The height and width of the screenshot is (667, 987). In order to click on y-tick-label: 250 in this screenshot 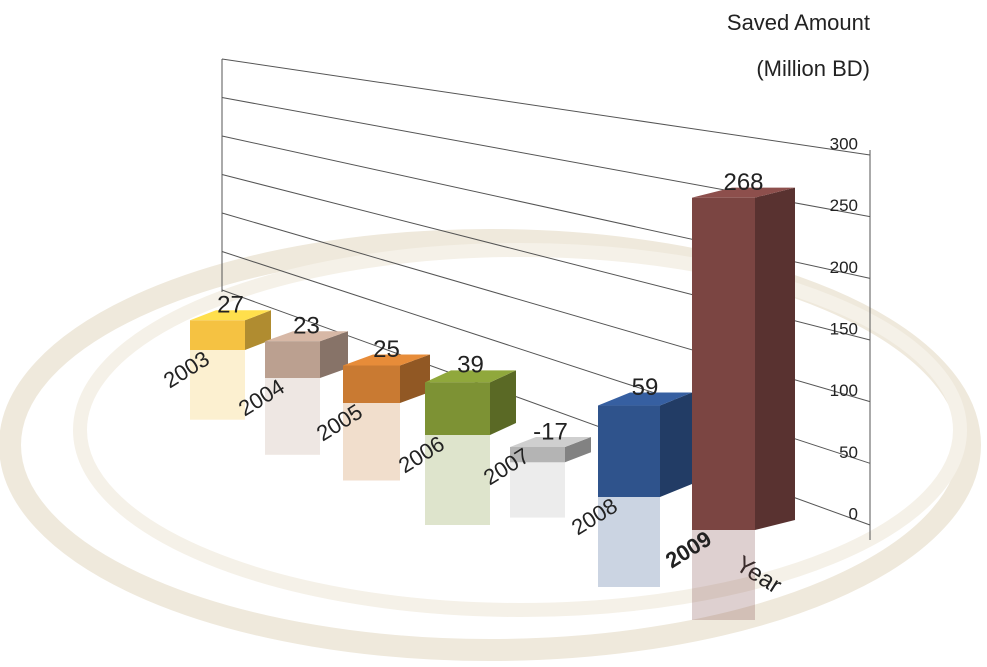, I will do `click(844, 205)`.